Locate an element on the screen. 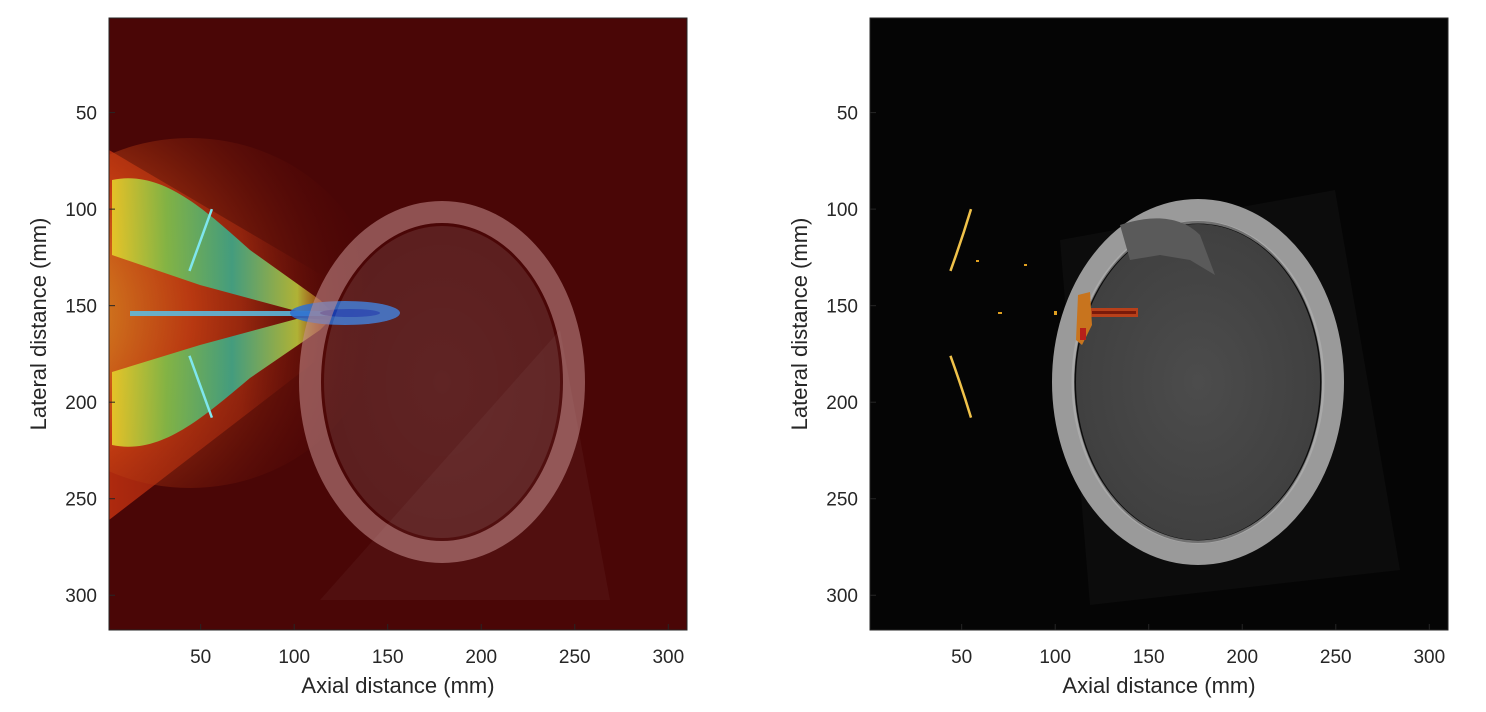 The height and width of the screenshot is (712, 1486). left-x-tick-label: 100 is located at coordinates (294, 657).